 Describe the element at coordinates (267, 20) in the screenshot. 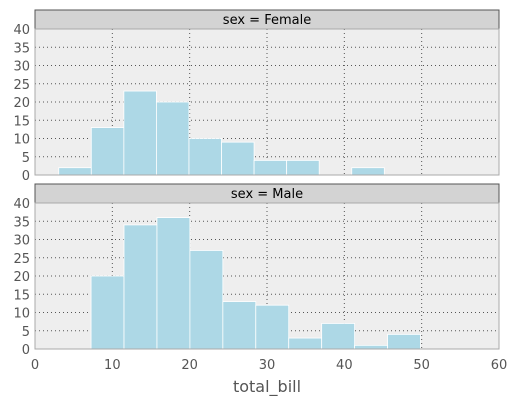

I see `facet-strip-label: sex = Female` at that location.